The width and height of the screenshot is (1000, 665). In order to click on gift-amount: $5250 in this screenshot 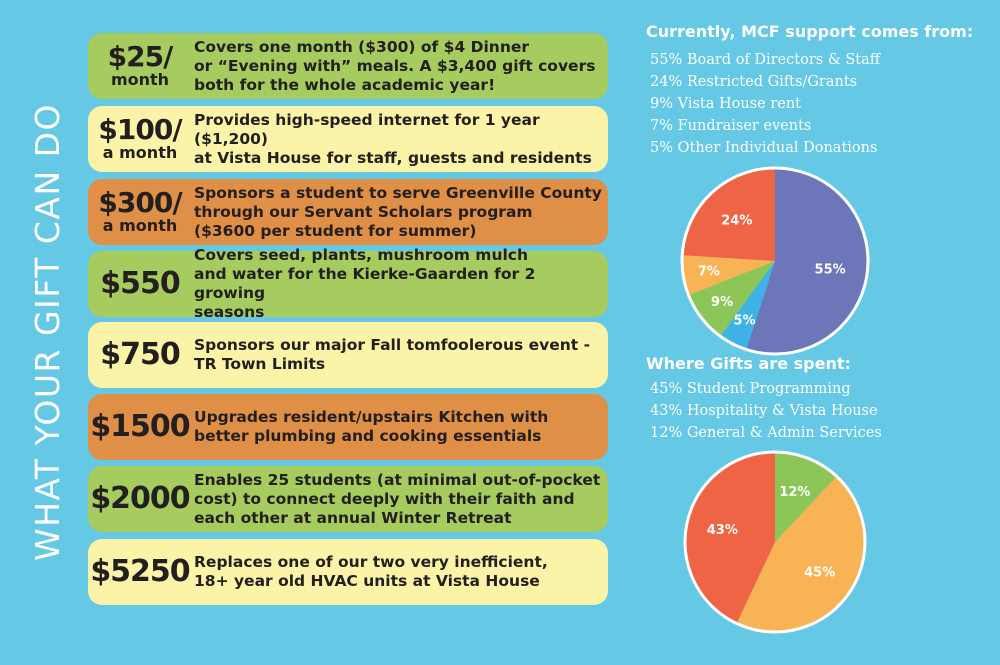, I will do `click(140, 572)`.